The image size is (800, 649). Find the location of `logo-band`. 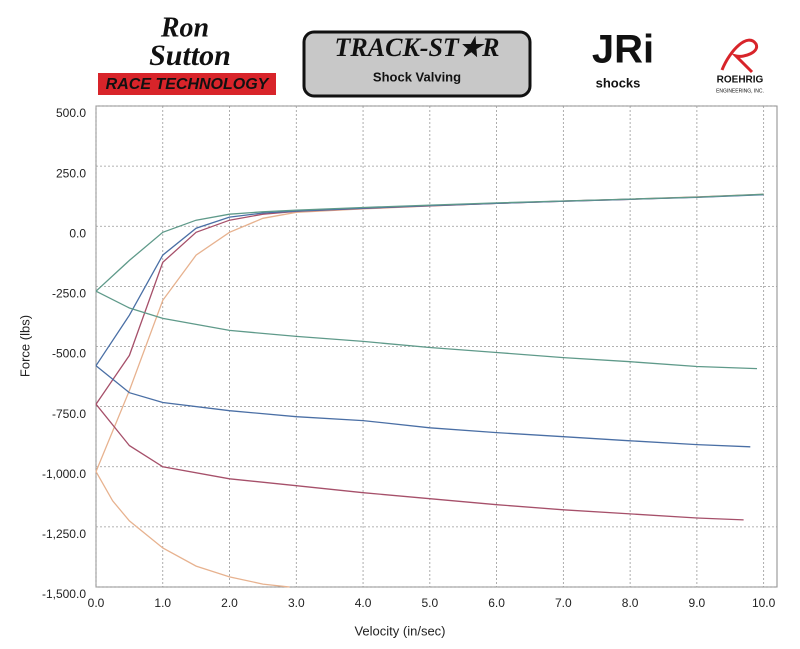

logo-band is located at coordinates (187, 84).